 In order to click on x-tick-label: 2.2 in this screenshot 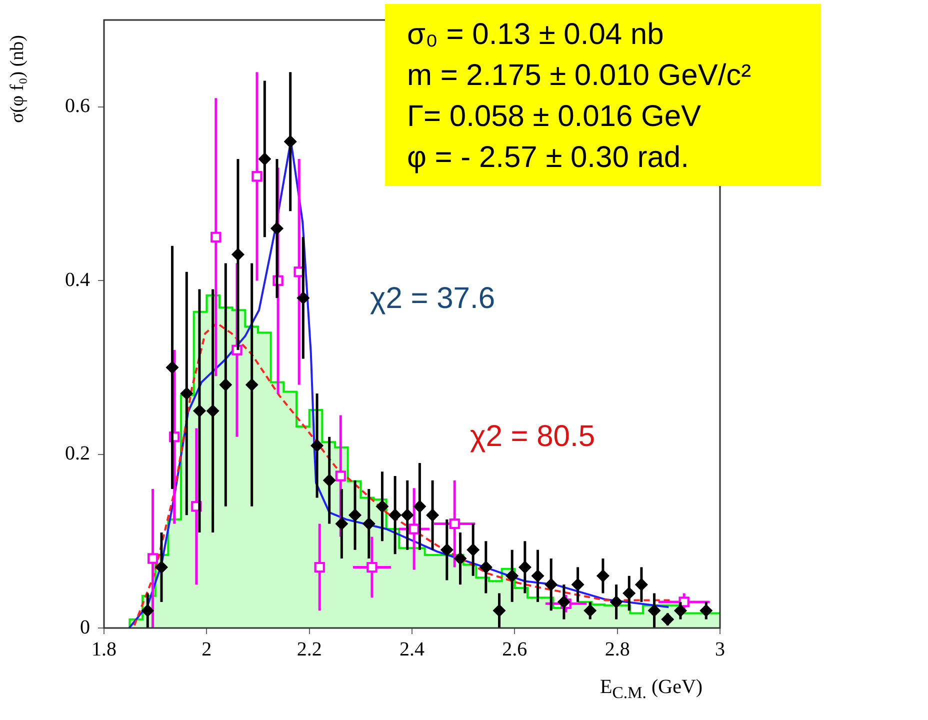, I will do `click(309, 649)`.